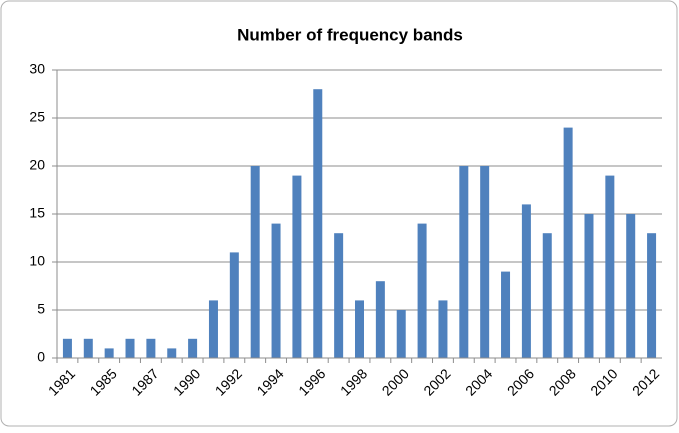 The image size is (679, 433). Describe the element at coordinates (37, 165) in the screenshot. I see `y-tick-label: 20` at that location.